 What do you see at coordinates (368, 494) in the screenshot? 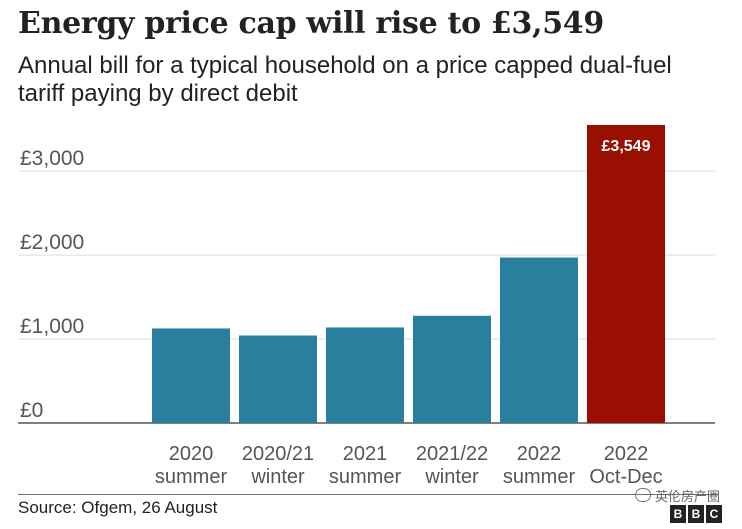
I see `source-divider` at bounding box center [368, 494].